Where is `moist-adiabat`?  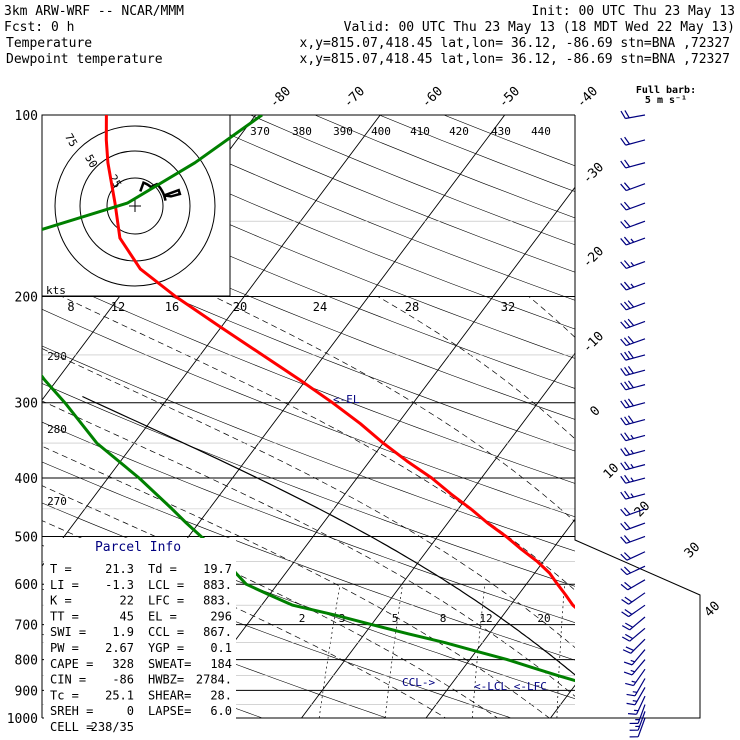 moist-adiabat is located at coordinates (476, 368).